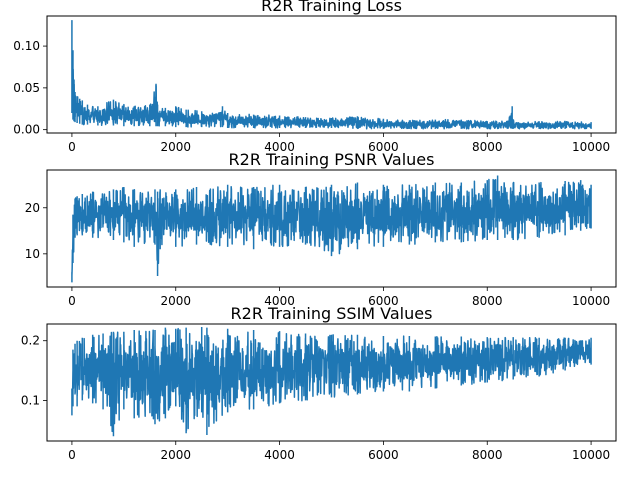  I want to click on y-tick-label: 0.05, so click(26, 88).